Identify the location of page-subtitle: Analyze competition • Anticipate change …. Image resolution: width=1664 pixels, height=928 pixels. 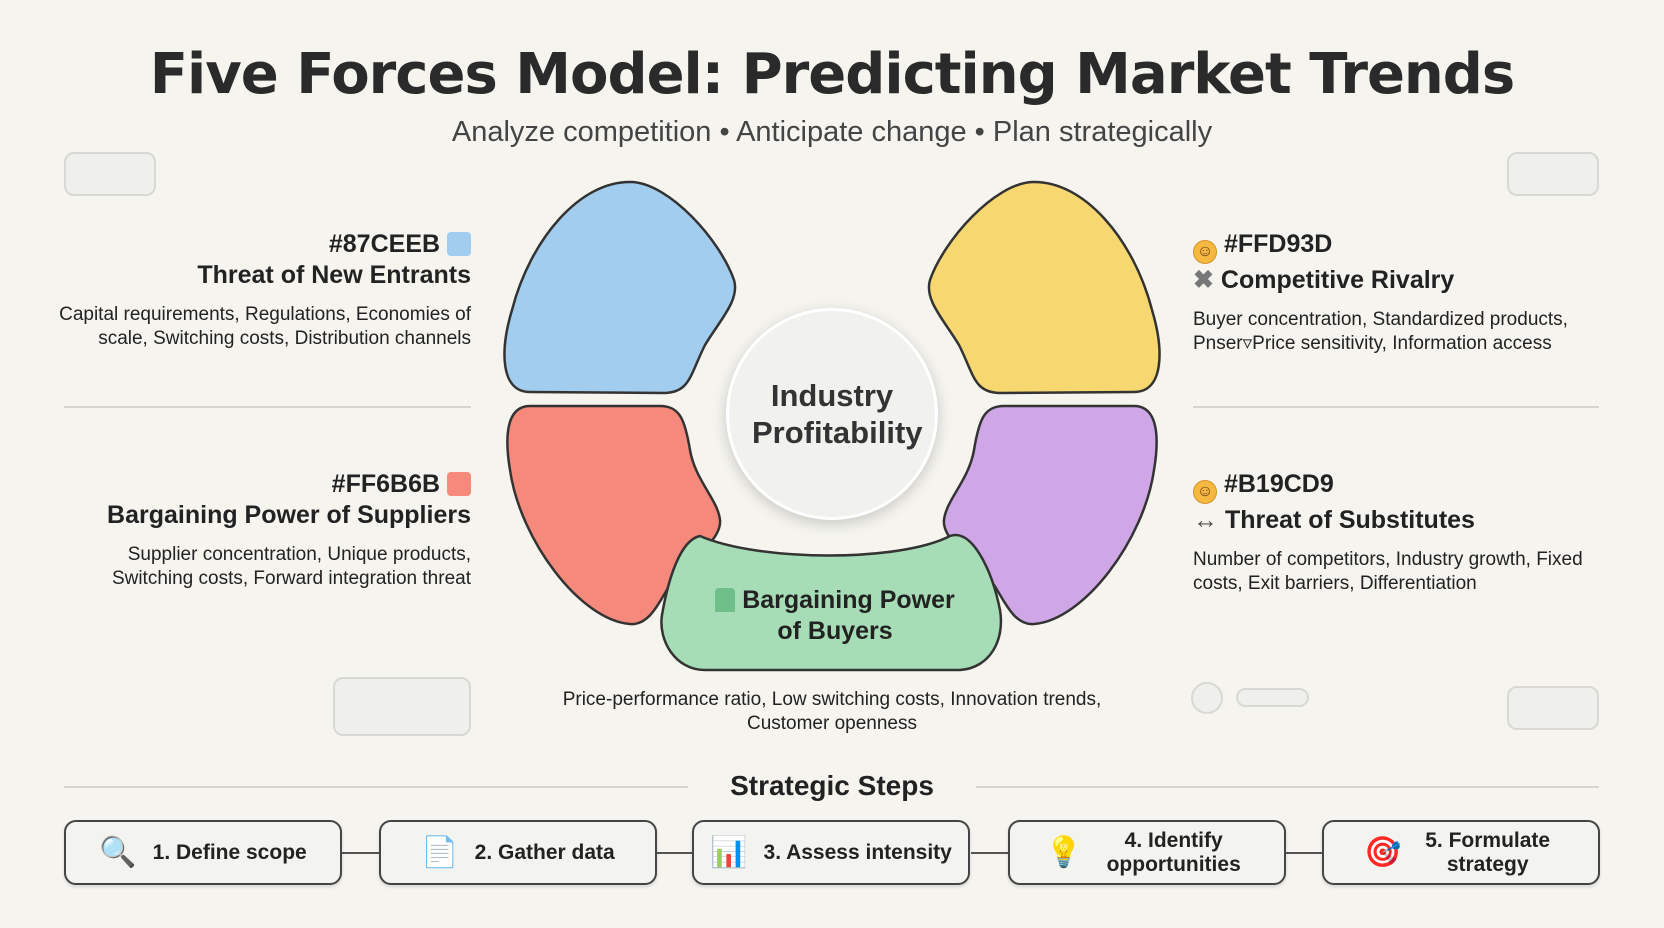
(832, 132).